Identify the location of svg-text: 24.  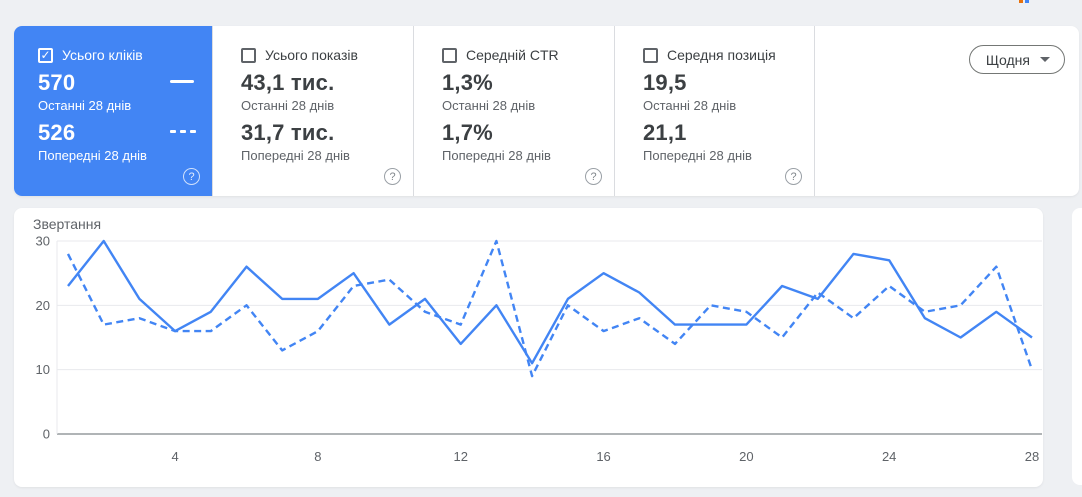
(889, 456).